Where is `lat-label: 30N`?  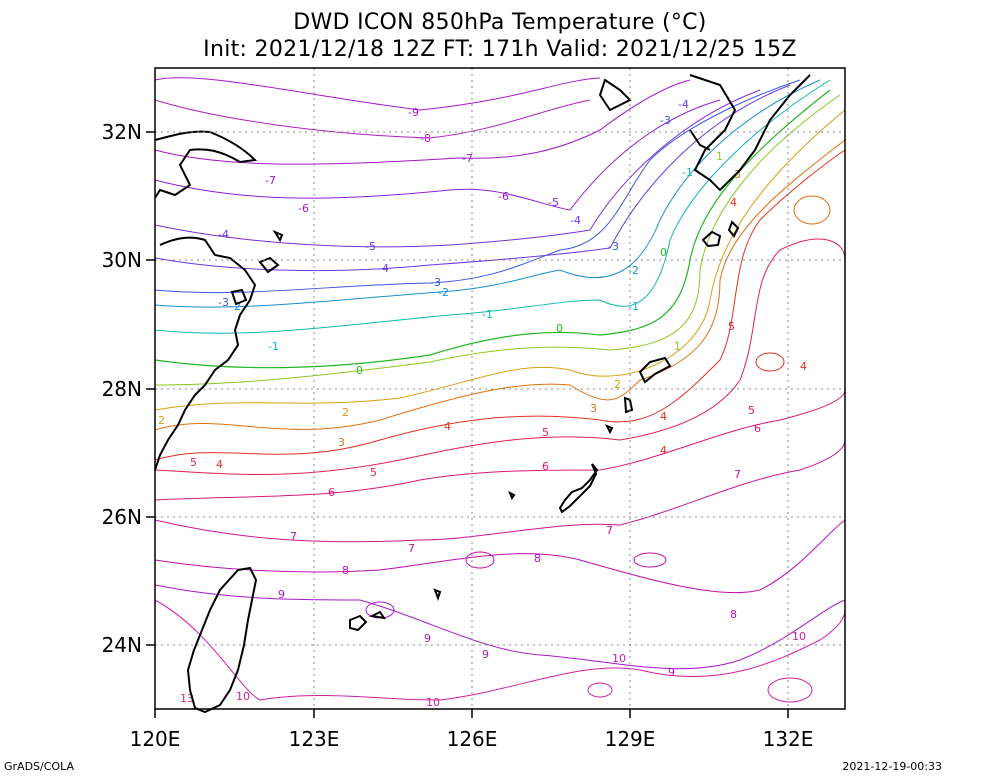 lat-label: 30N is located at coordinates (122, 260).